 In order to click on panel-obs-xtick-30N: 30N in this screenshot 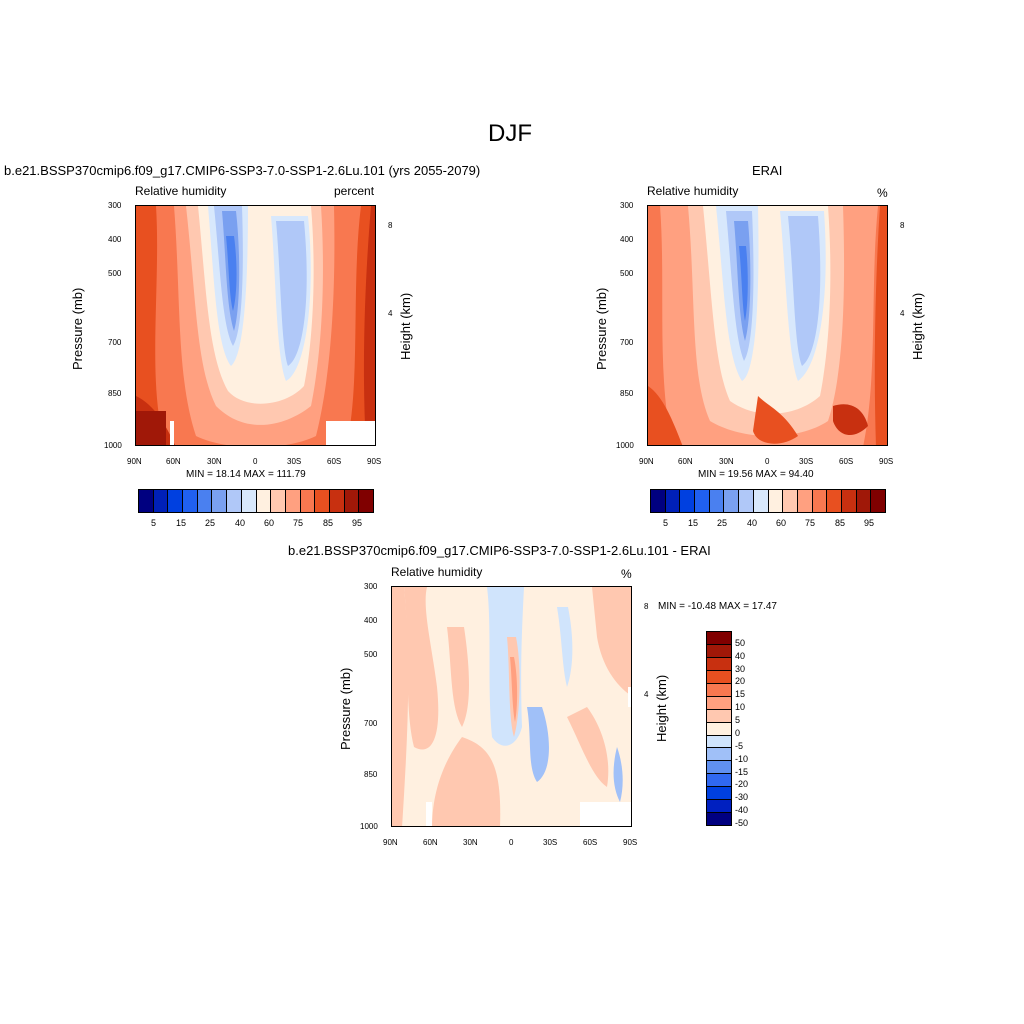, I will do `click(726, 461)`.